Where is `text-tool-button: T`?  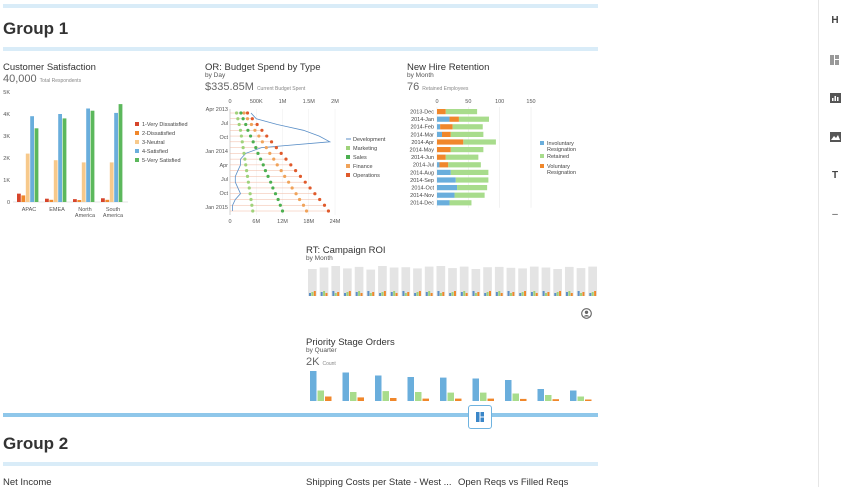 text-tool-button: T is located at coordinates (835, 175).